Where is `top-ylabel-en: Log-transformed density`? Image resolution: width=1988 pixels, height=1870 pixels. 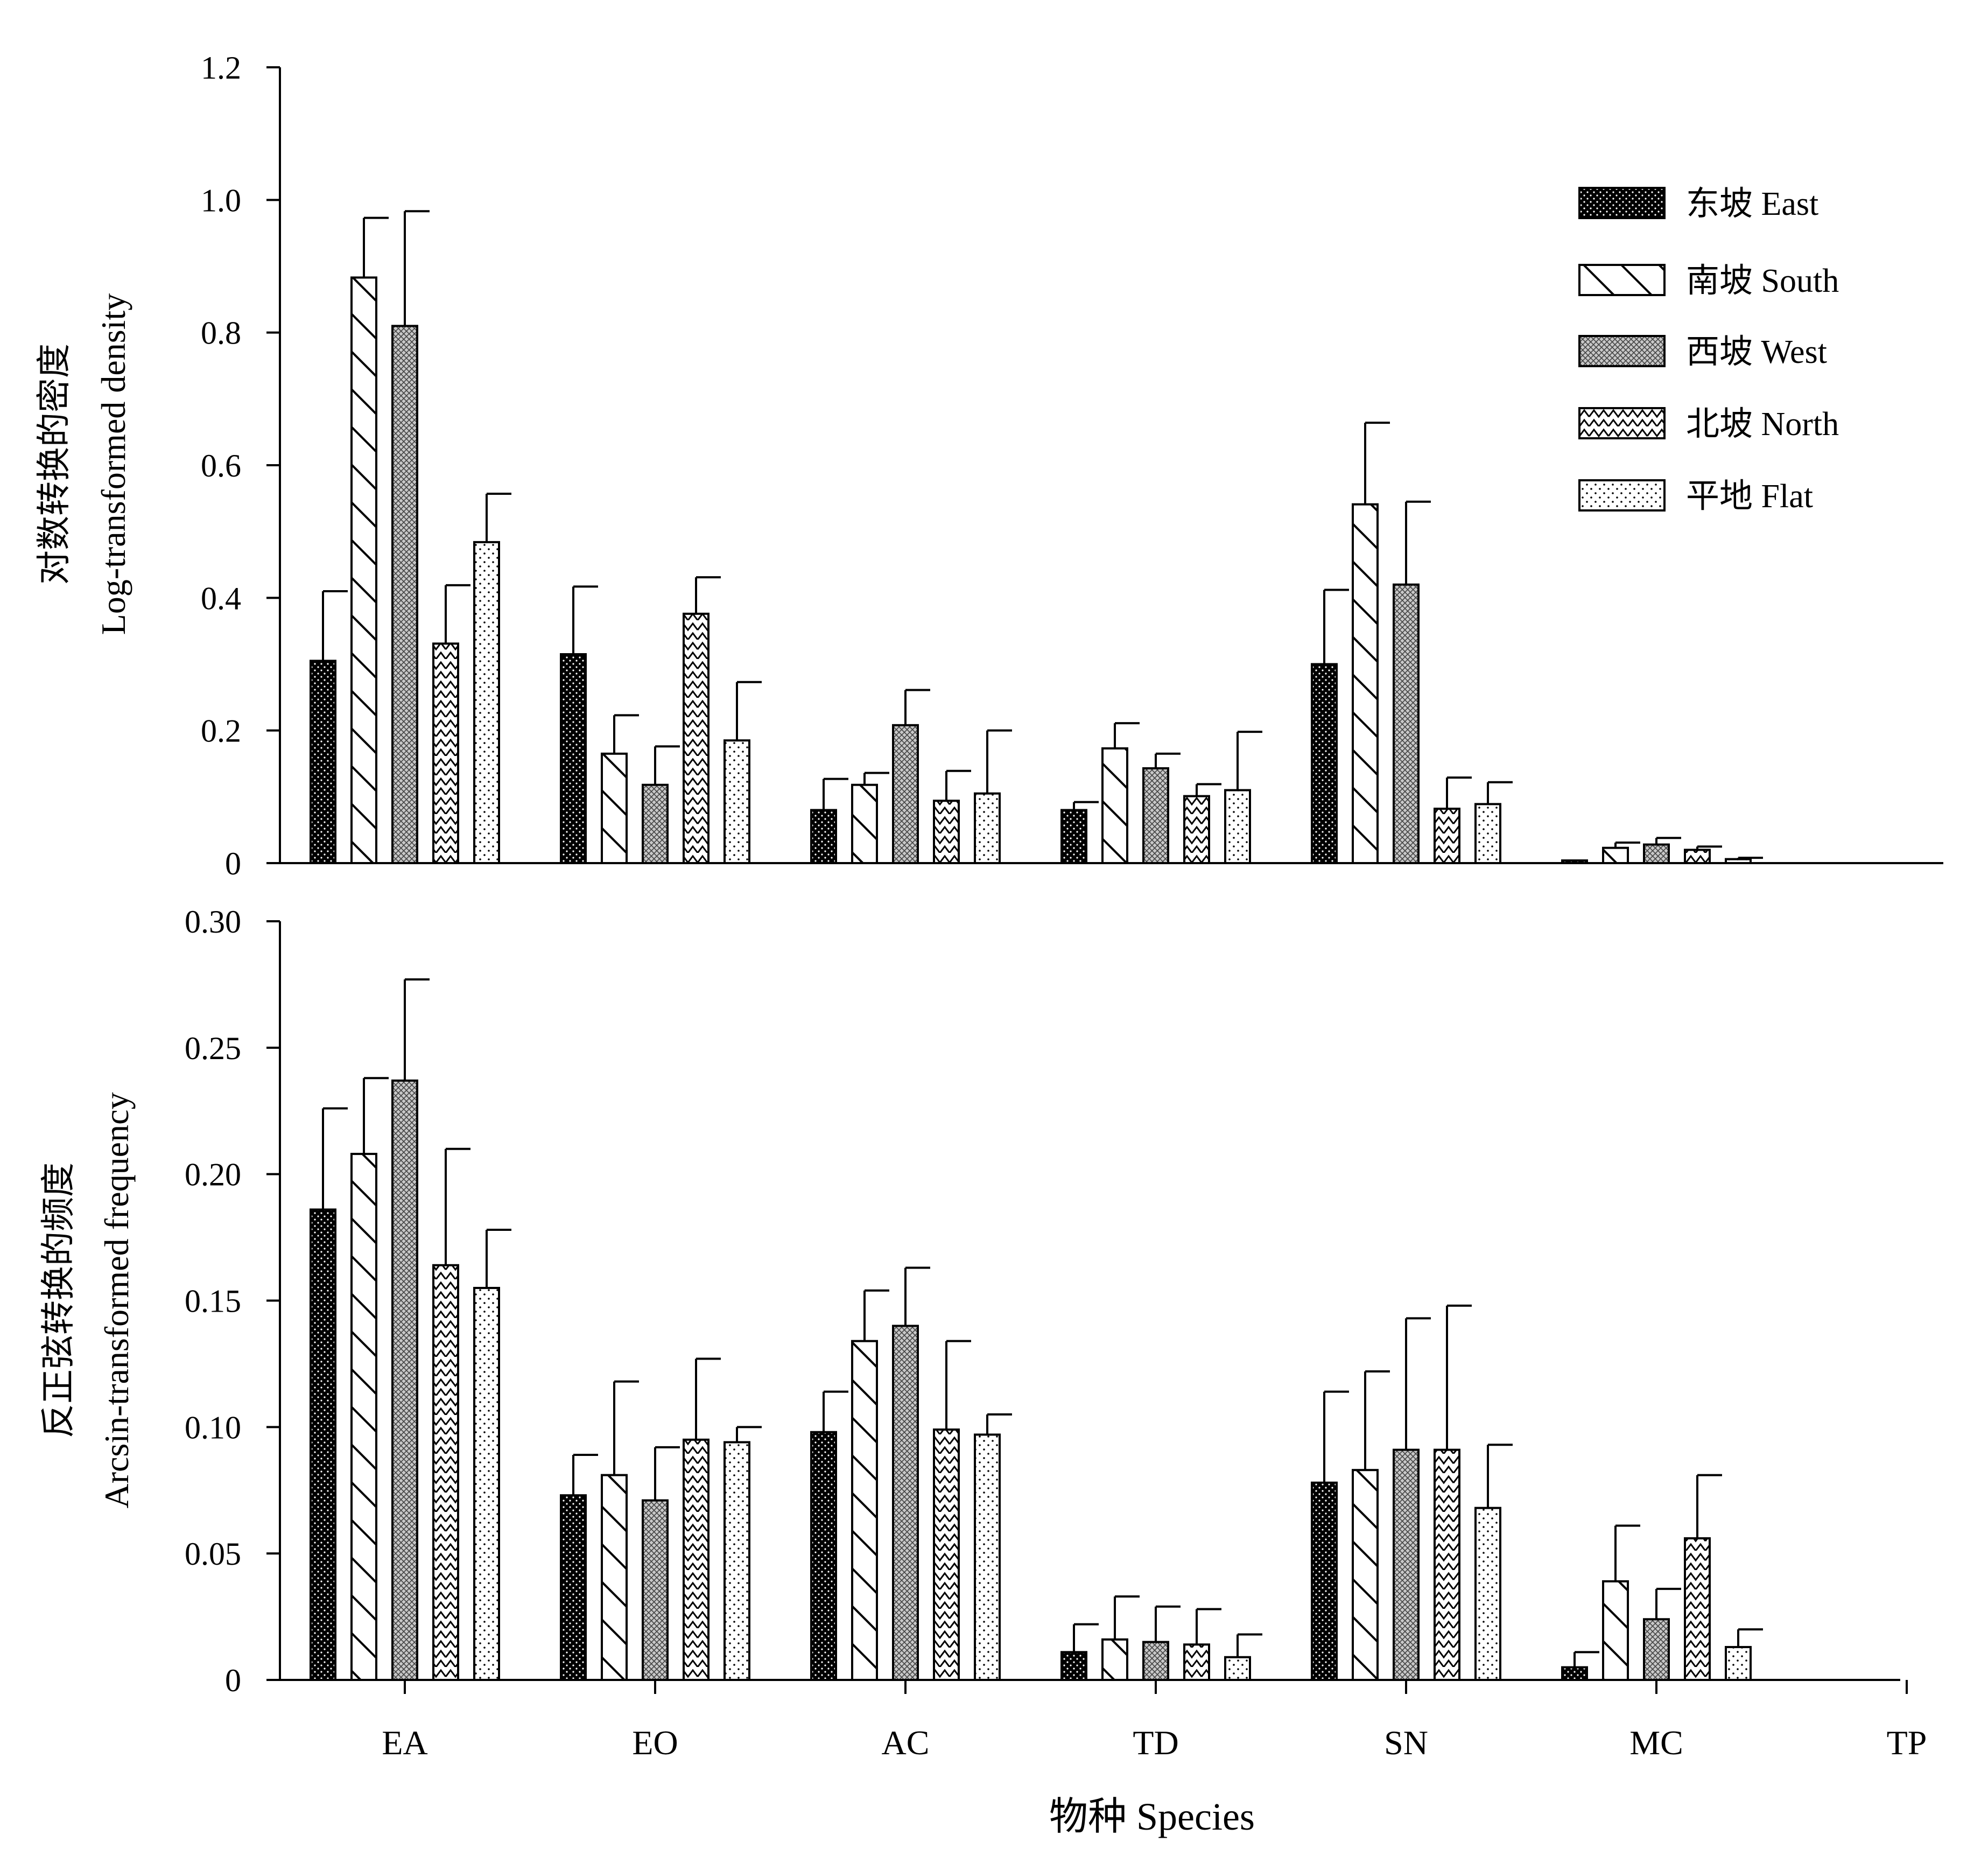 top-ylabel-en: Log-transformed density is located at coordinates (113, 464).